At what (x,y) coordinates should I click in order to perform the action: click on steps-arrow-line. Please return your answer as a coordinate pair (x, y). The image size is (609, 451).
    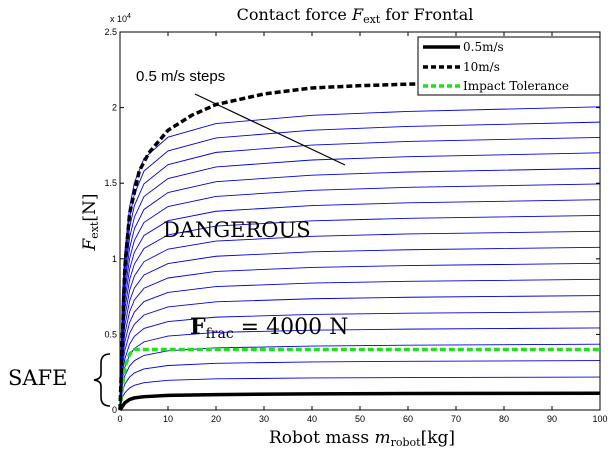
    Looking at the image, I should click on (270, 129).